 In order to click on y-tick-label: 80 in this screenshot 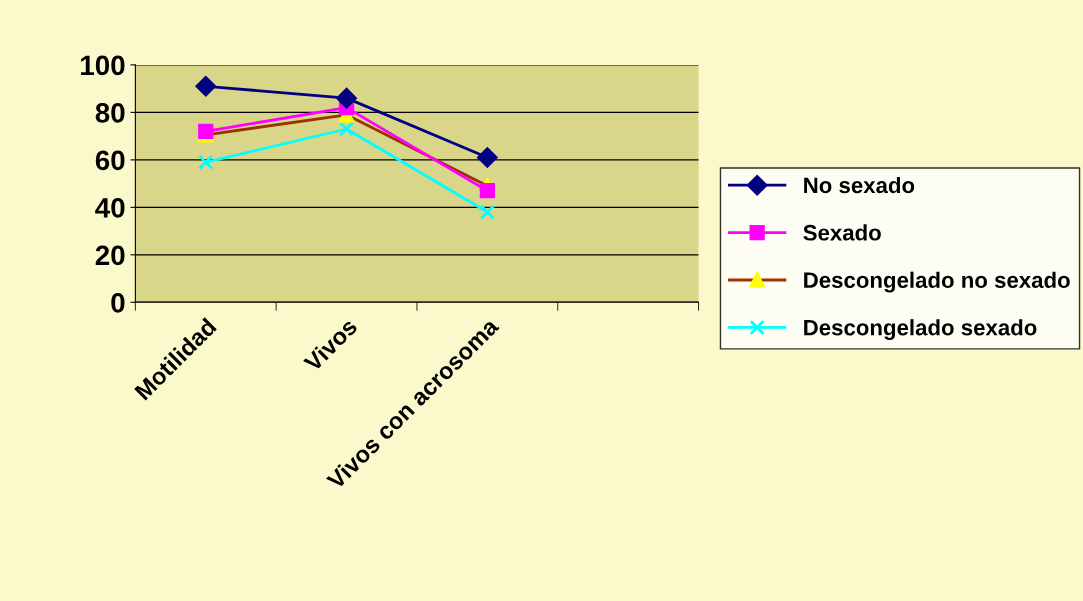, I will do `click(110, 113)`.